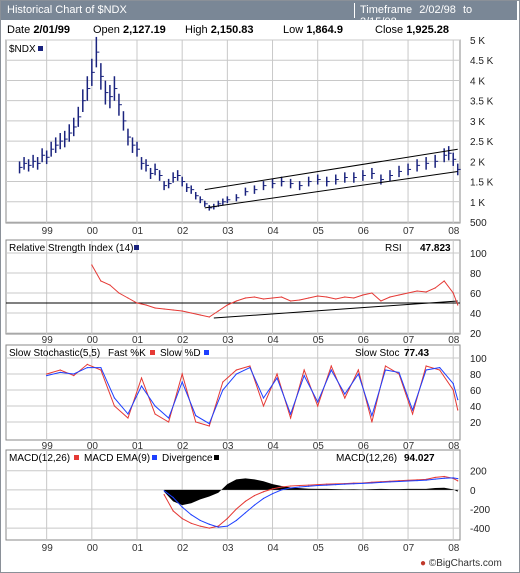 Image resolution: width=520 pixels, height=573 pixels. What do you see at coordinates (183, 446) in the screenshot?
I see `x-tick-label: 02` at bounding box center [183, 446].